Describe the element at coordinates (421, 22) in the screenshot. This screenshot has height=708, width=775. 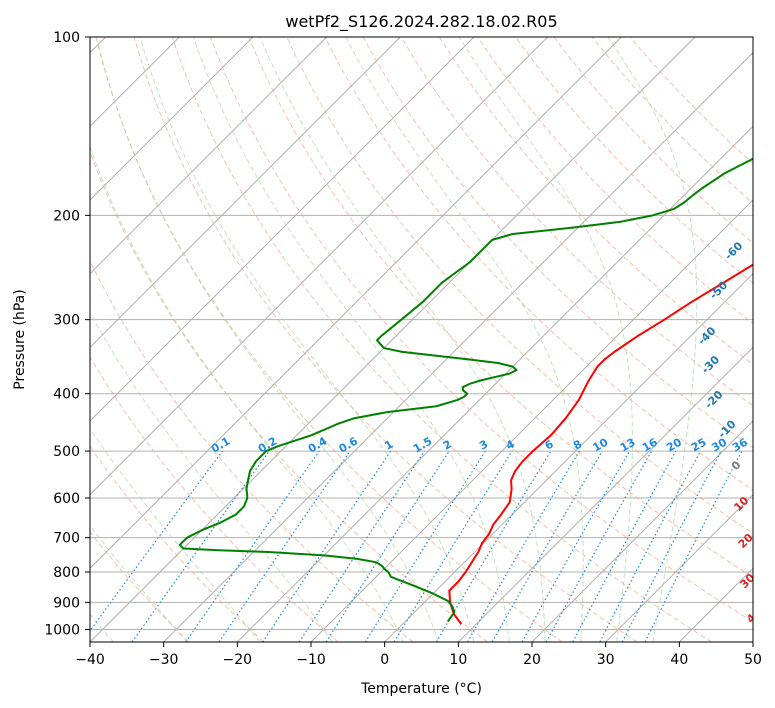
I see `chart-title: wetPf2_S126.2024.282.18.02.R05` at that location.